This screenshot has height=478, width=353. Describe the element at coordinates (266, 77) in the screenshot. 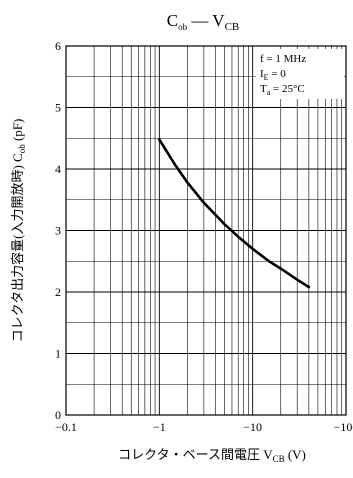

I see `condition-ie-sub: E` at that location.